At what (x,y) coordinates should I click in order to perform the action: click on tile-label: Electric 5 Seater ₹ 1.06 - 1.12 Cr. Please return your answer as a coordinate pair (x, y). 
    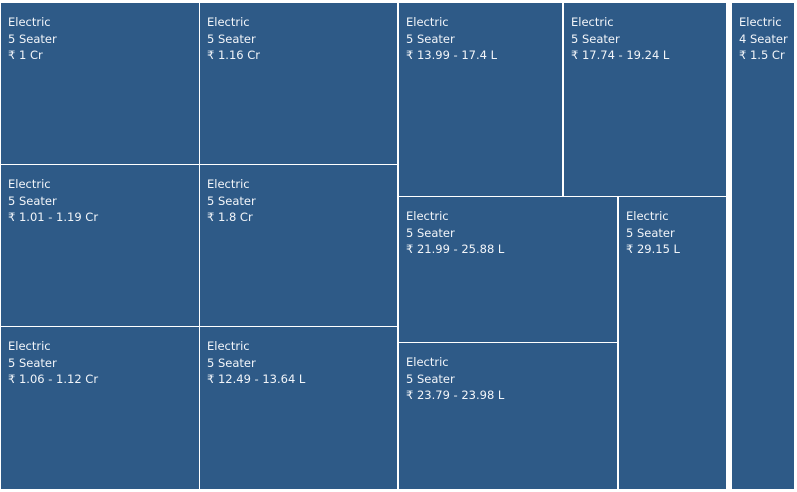
    Looking at the image, I should click on (53, 363).